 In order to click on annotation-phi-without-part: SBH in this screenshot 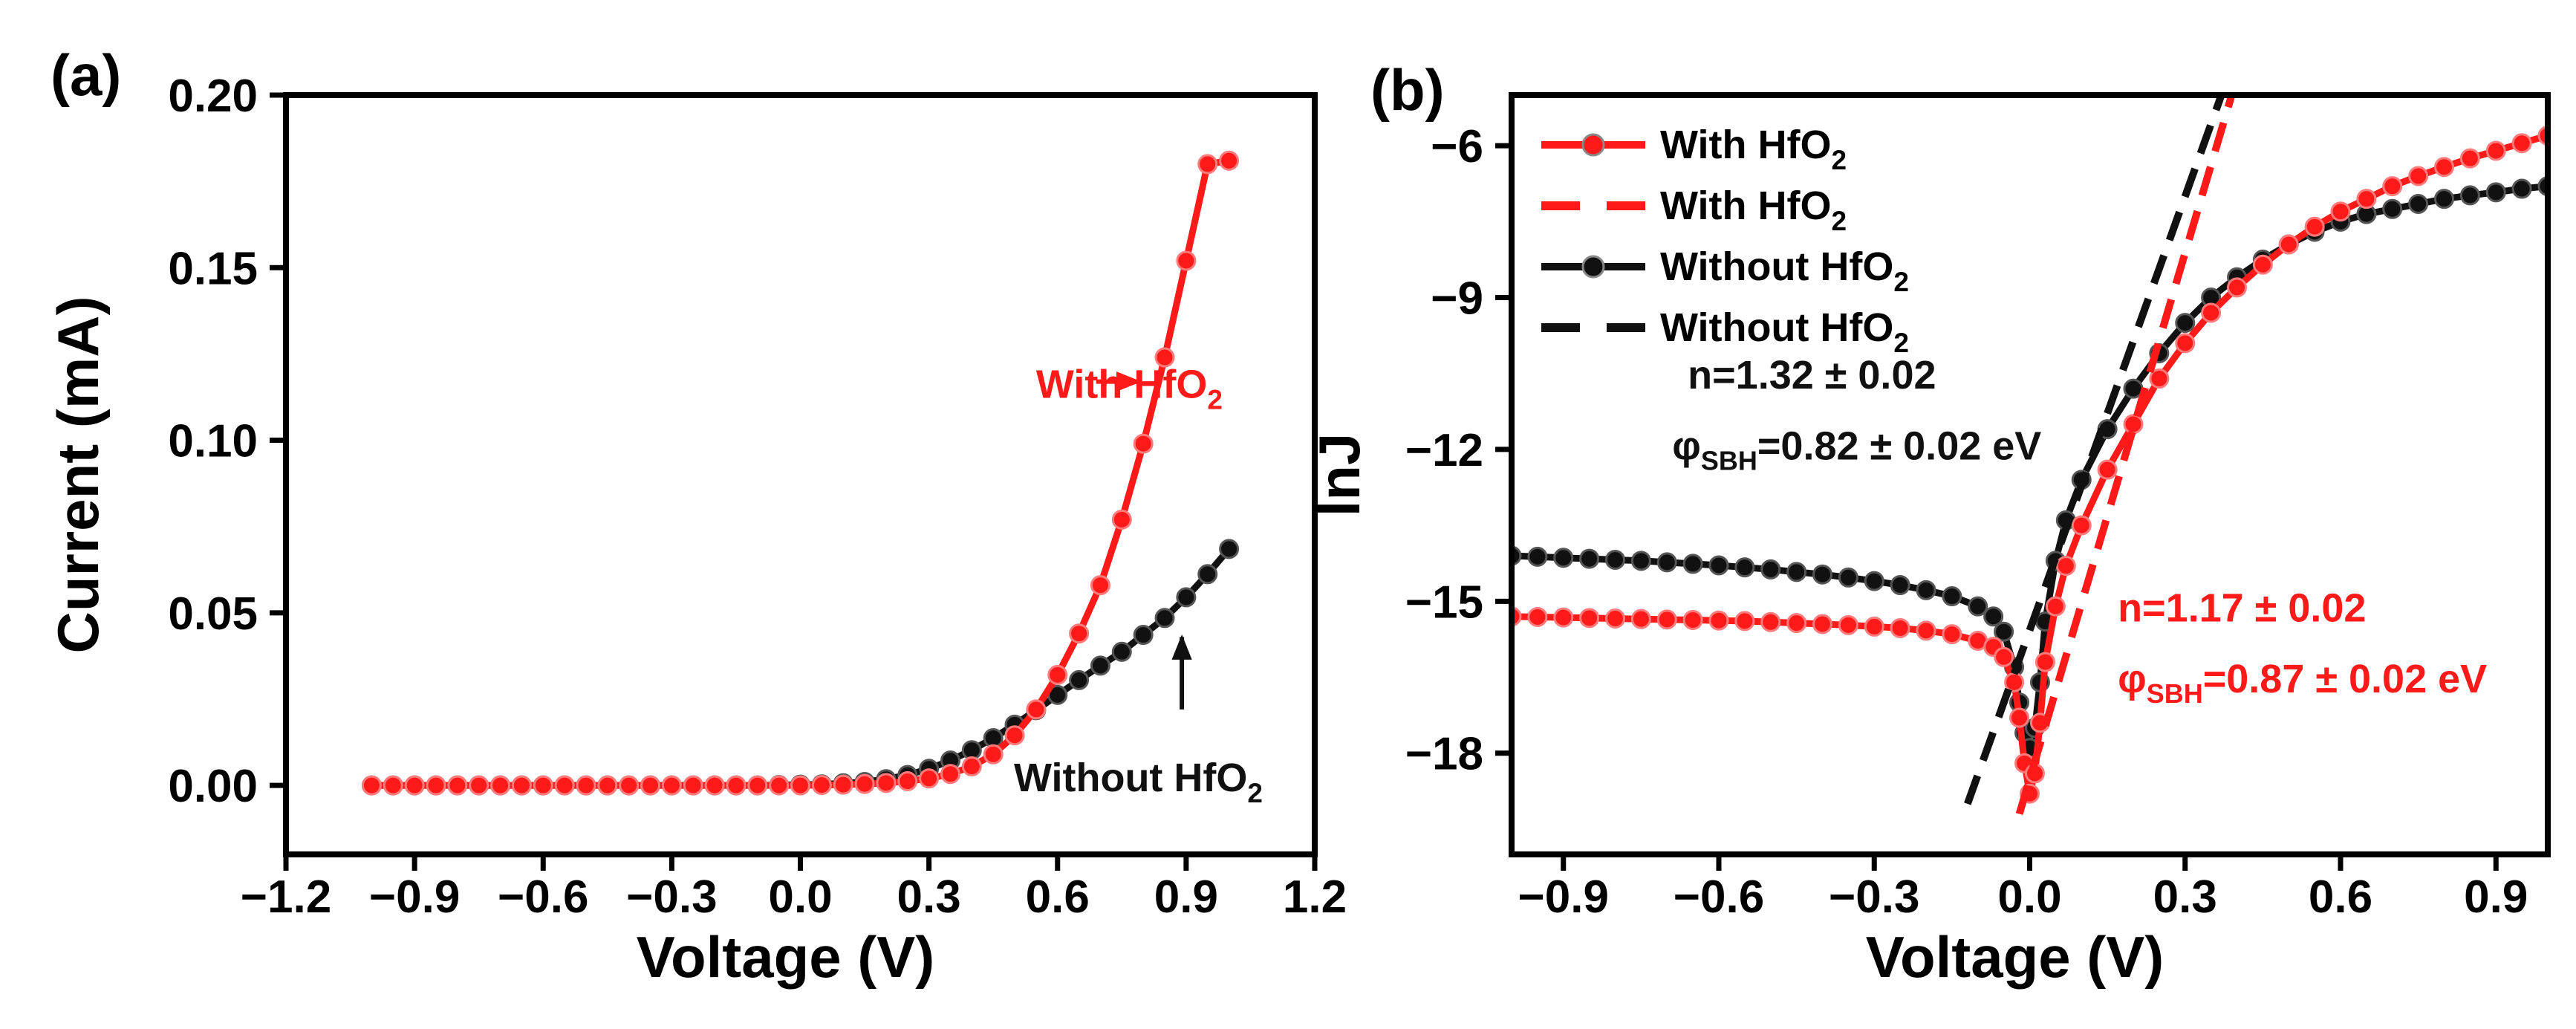, I will do `click(1729, 461)`.